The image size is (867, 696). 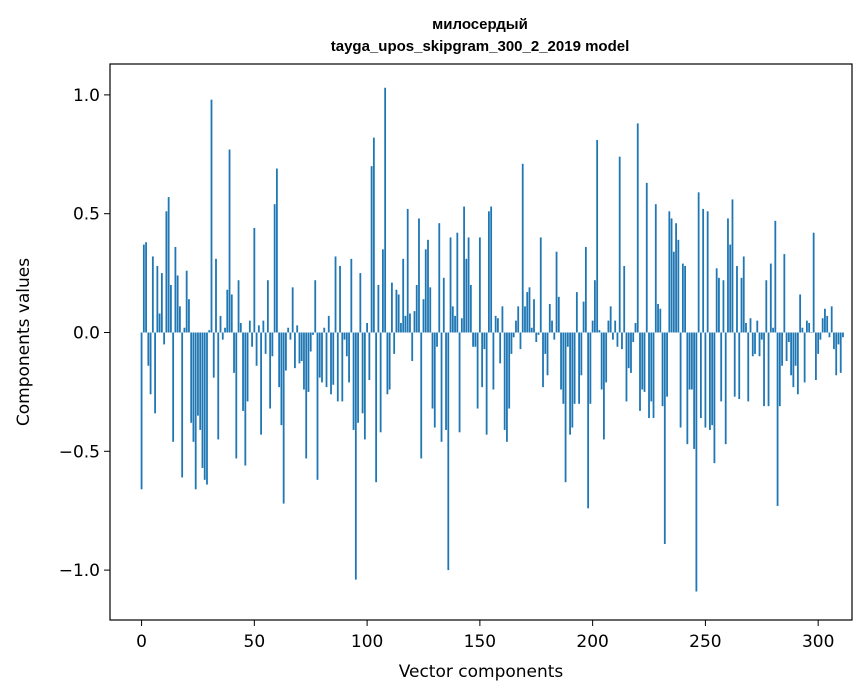 What do you see at coordinates (818, 642) in the screenshot?
I see `x-tick-label: 300` at bounding box center [818, 642].